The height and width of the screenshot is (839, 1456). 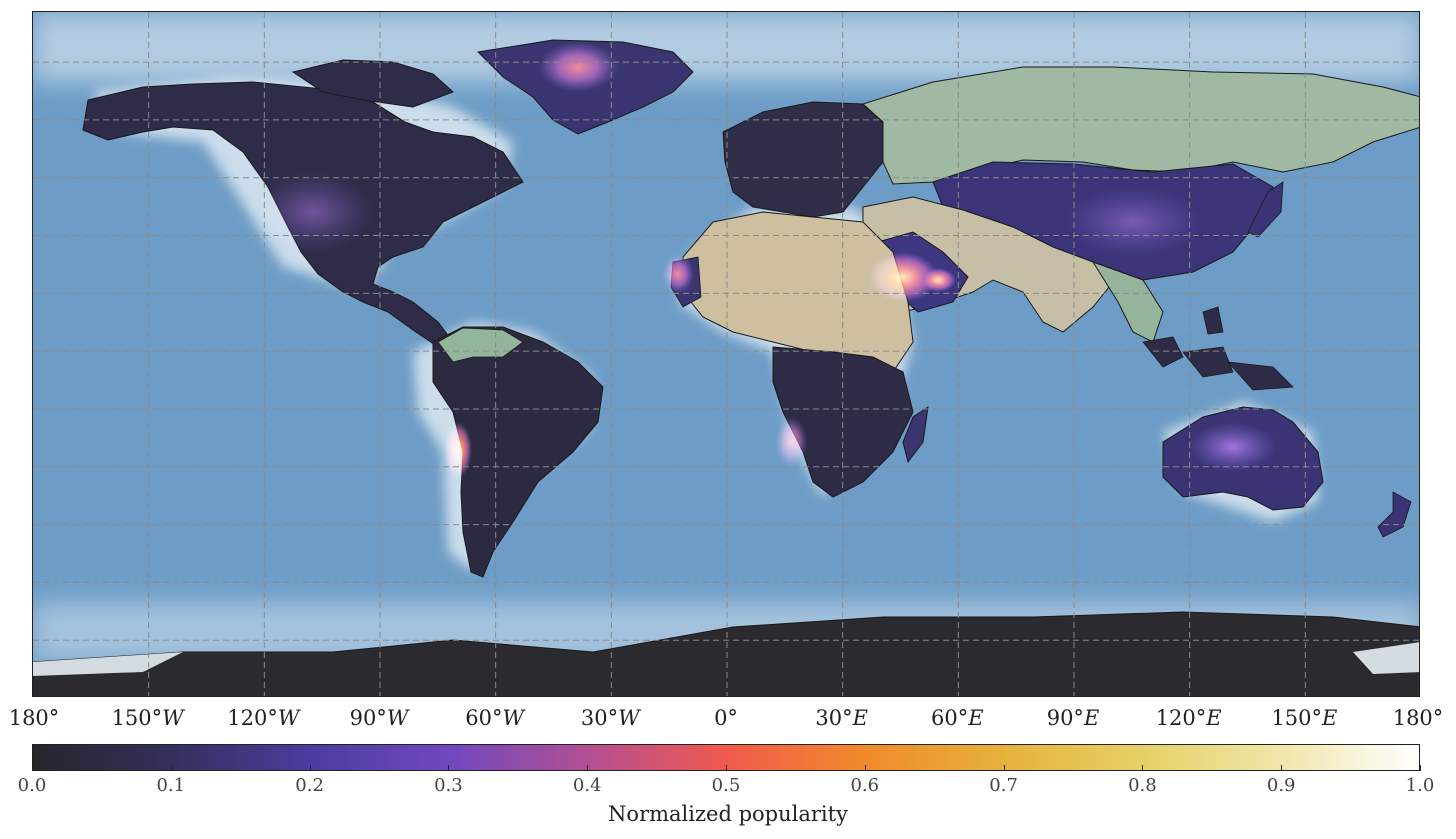 I want to click on longitude-label: 30°W, so click(x=610, y=718).